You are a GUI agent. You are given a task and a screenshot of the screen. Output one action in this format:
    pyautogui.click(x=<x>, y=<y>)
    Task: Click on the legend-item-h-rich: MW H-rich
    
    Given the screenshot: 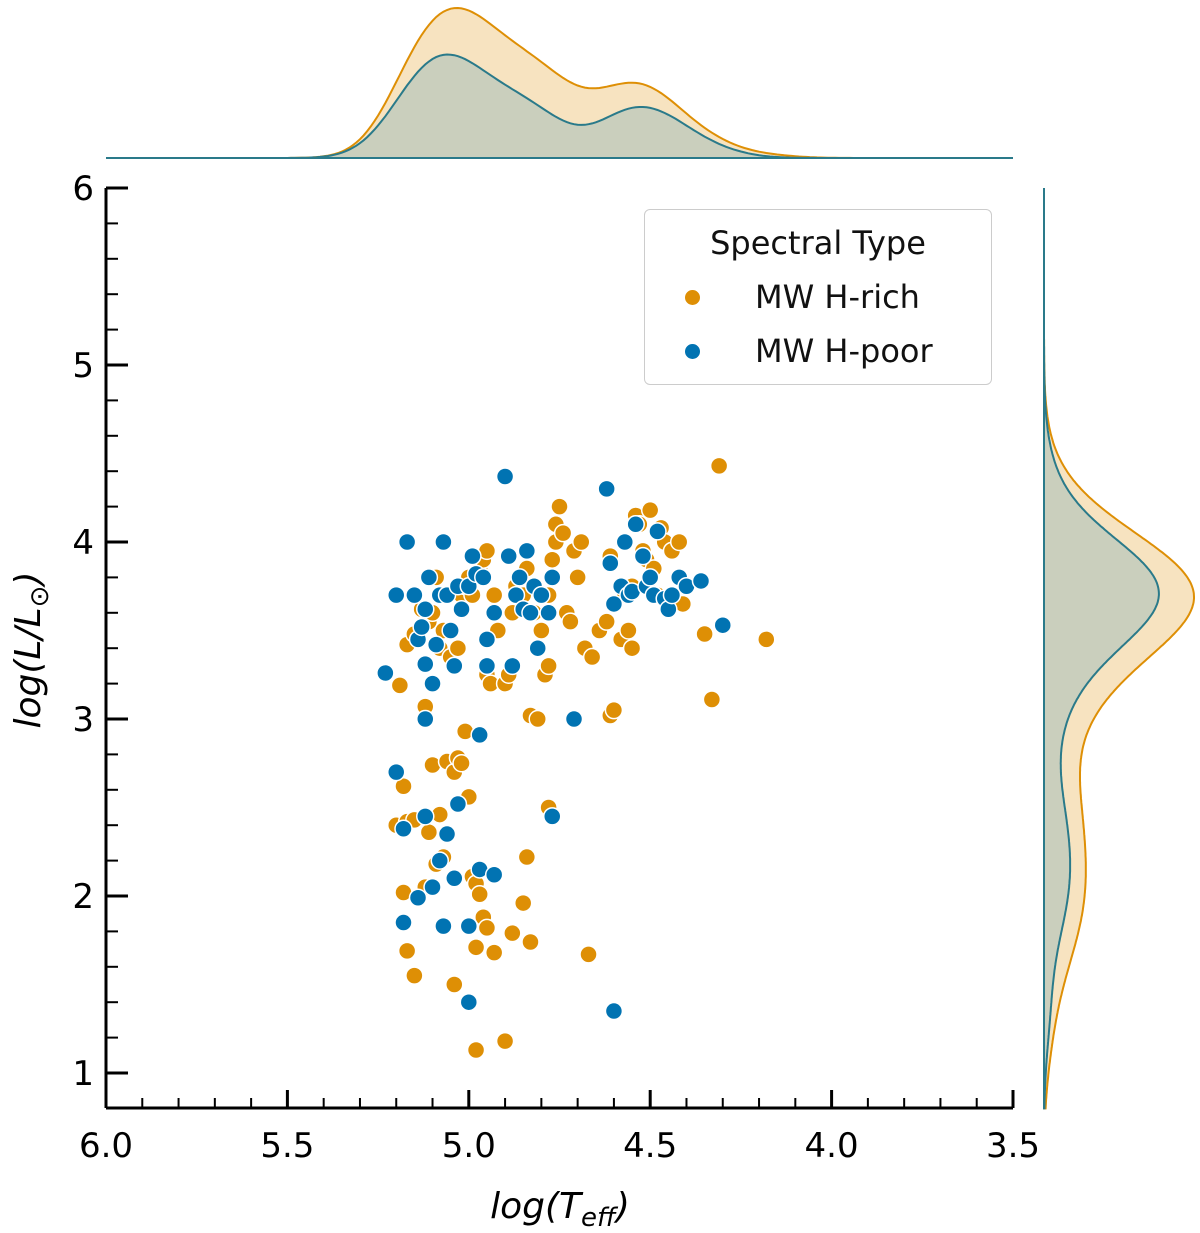 What is the action you would take?
    pyautogui.click(x=802, y=297)
    